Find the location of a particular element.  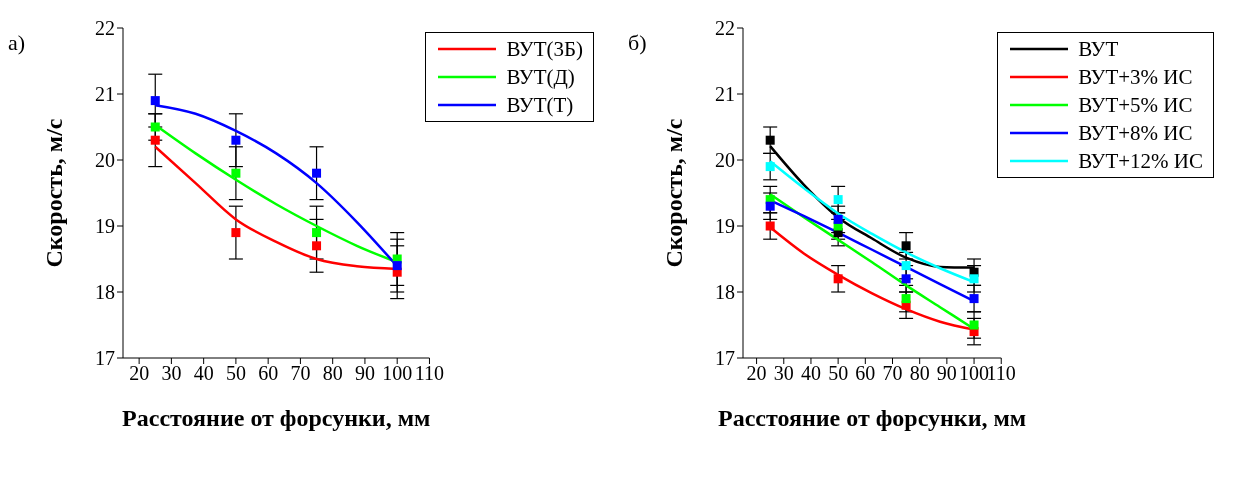

legend-label: ВУТ+12% ИС is located at coordinates (1140, 161).